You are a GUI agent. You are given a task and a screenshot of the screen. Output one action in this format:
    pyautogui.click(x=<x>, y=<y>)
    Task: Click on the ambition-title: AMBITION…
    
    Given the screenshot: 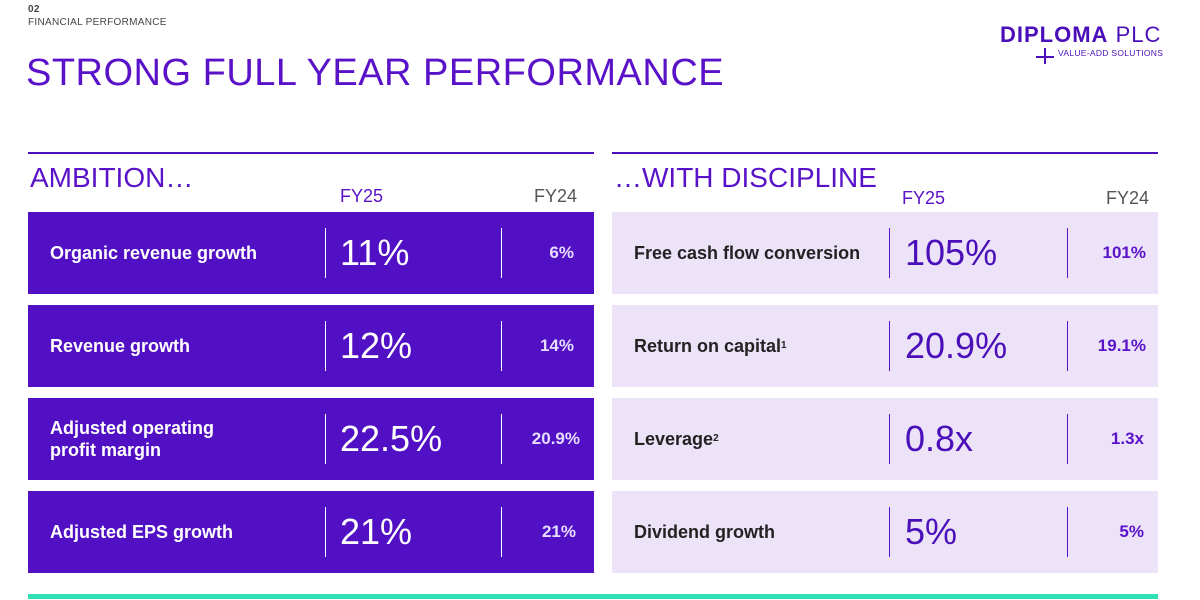 What is the action you would take?
    pyautogui.click(x=112, y=177)
    